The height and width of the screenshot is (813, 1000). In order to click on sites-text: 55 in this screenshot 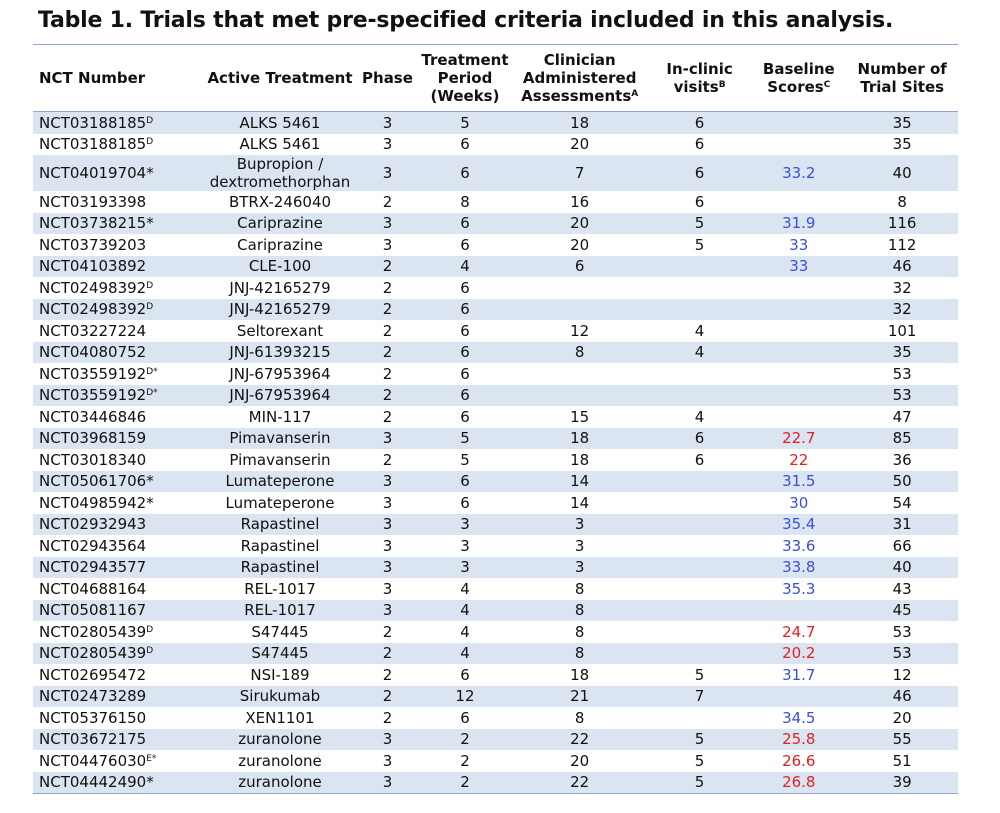, I will do `click(902, 739)`.